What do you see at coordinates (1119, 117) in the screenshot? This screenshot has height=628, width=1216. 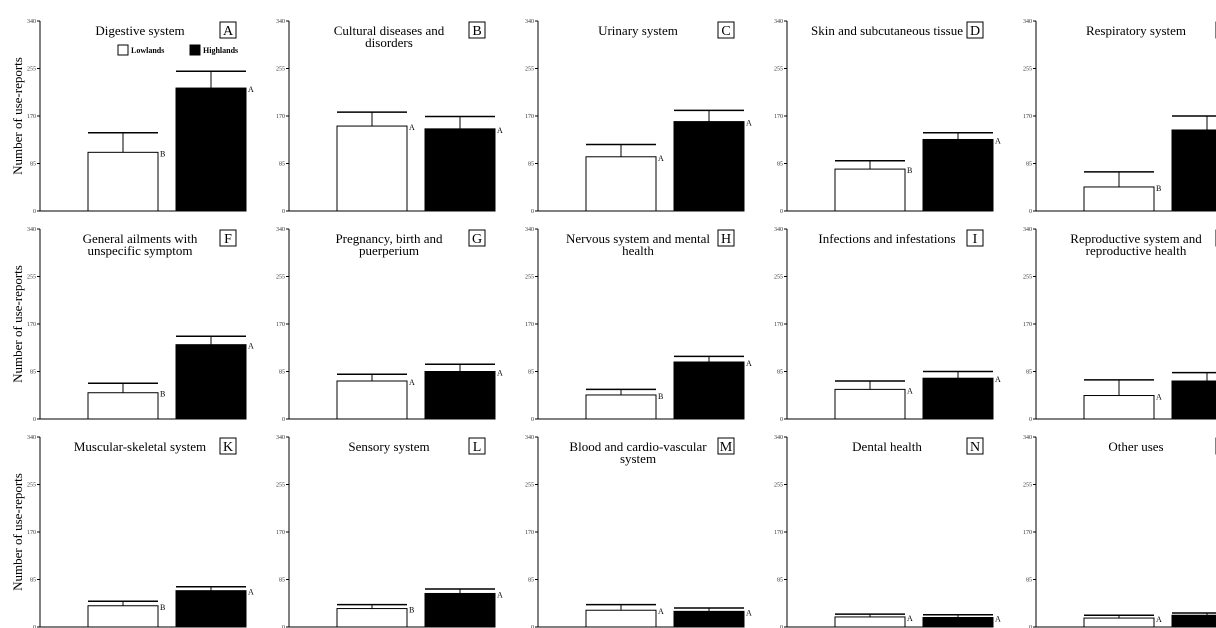 I see `panel-e: 085170255340BARespiratory systemE` at bounding box center [1119, 117].